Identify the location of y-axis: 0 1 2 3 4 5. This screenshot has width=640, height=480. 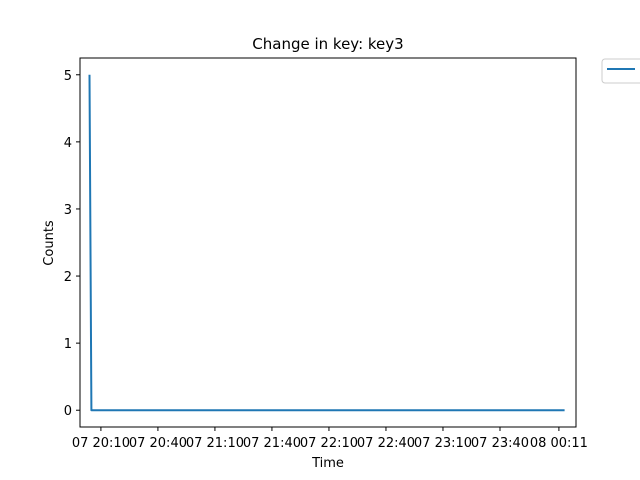
(72, 244).